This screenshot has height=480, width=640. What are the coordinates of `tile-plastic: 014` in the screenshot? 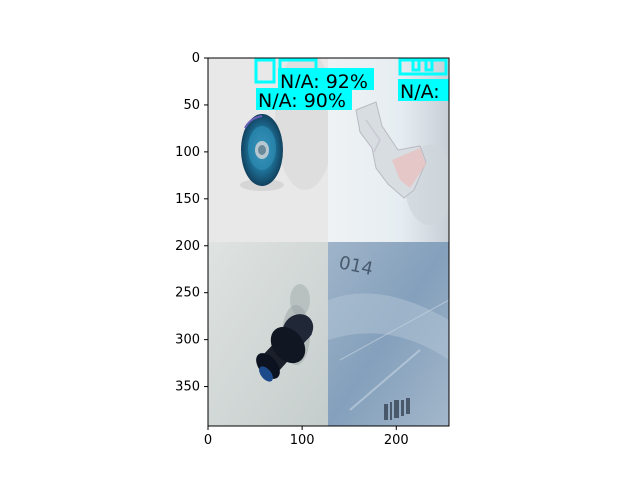 It's located at (388, 334).